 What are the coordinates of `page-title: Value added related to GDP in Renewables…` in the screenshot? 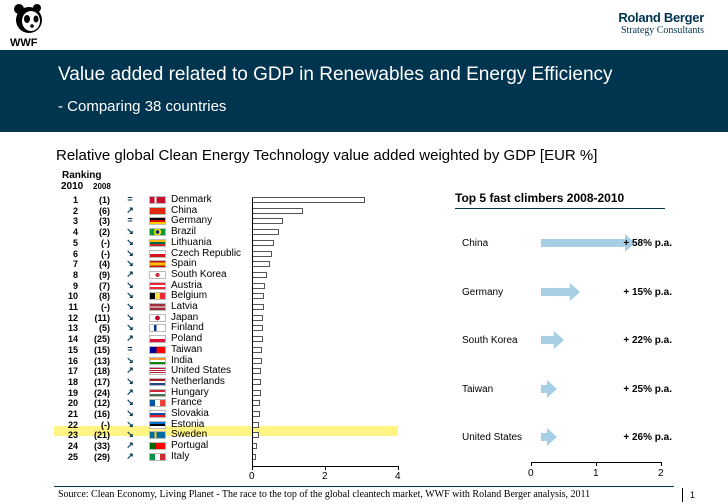 It's located at (335, 74).